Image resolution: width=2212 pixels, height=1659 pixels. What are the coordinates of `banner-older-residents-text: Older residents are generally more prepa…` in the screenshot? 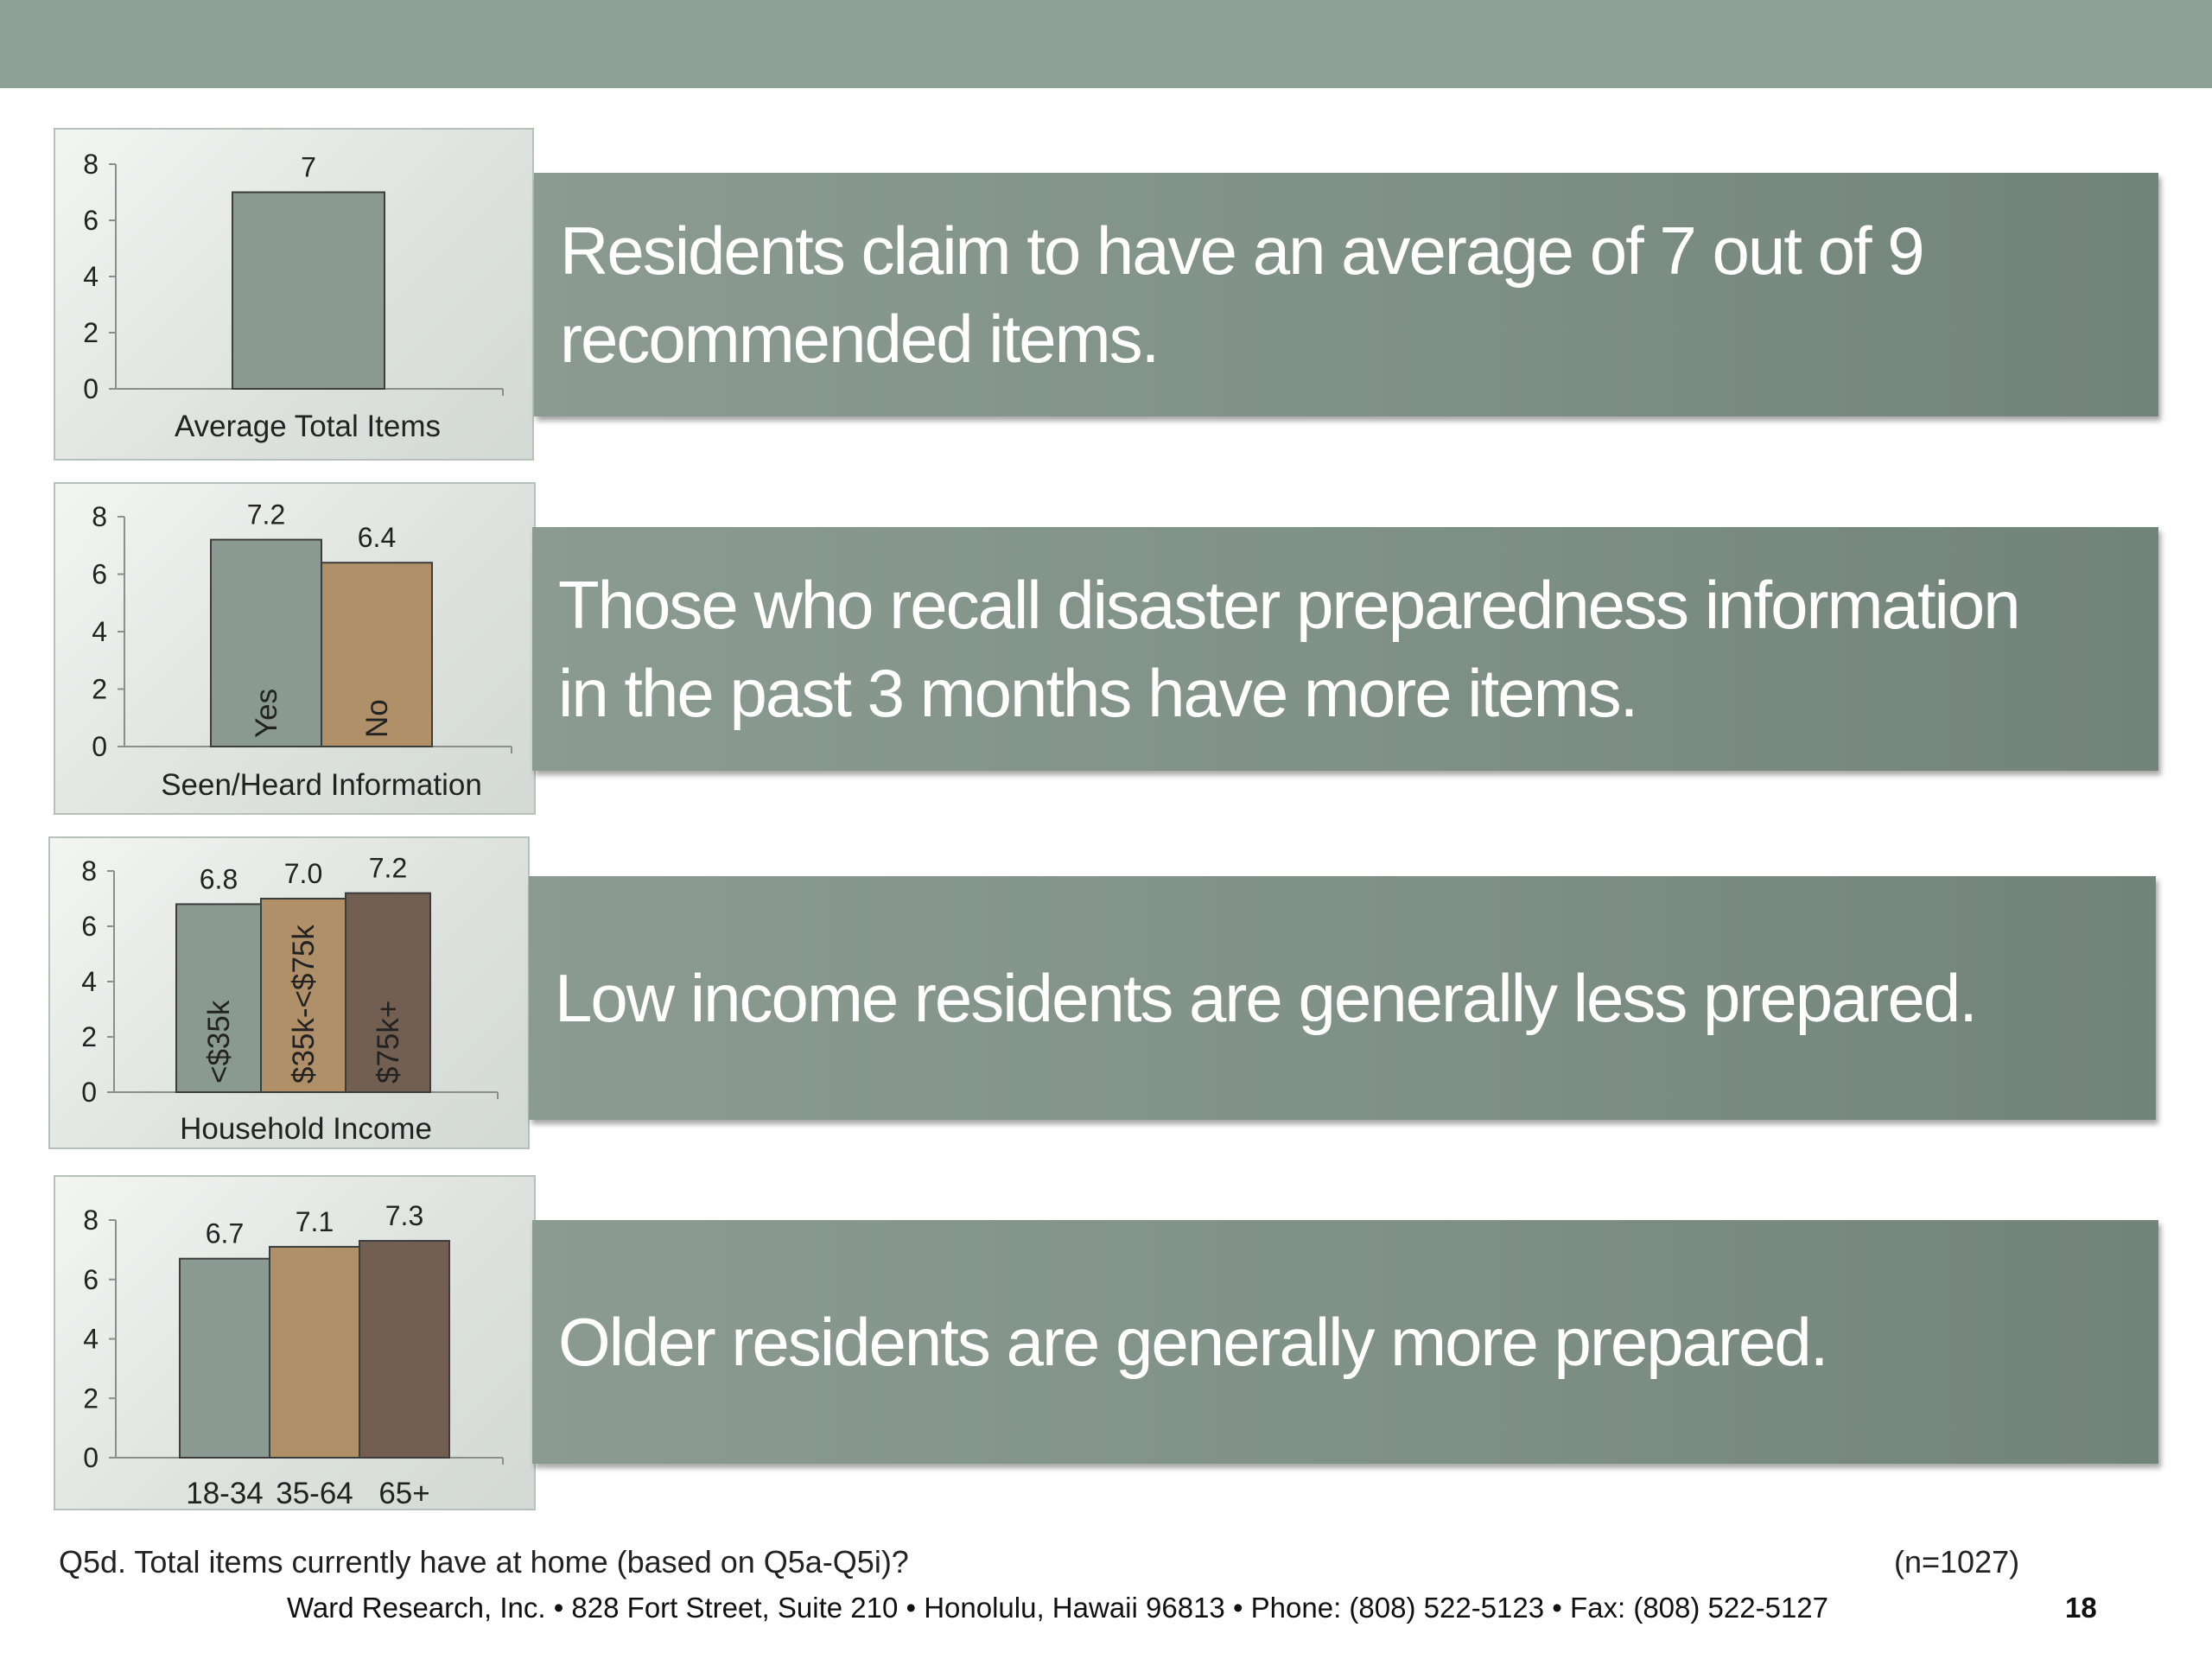 It's located at (1193, 1342).